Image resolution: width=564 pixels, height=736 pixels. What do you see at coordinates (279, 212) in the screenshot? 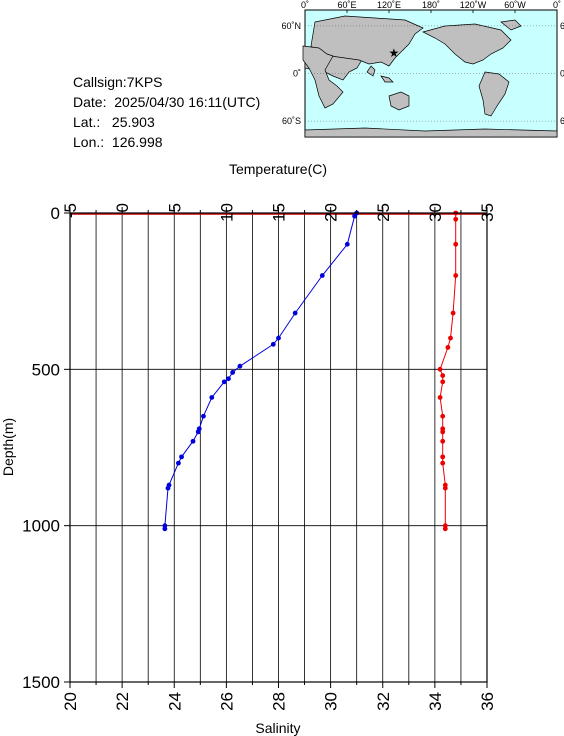
I see `top-tick-label: 15` at bounding box center [279, 212].